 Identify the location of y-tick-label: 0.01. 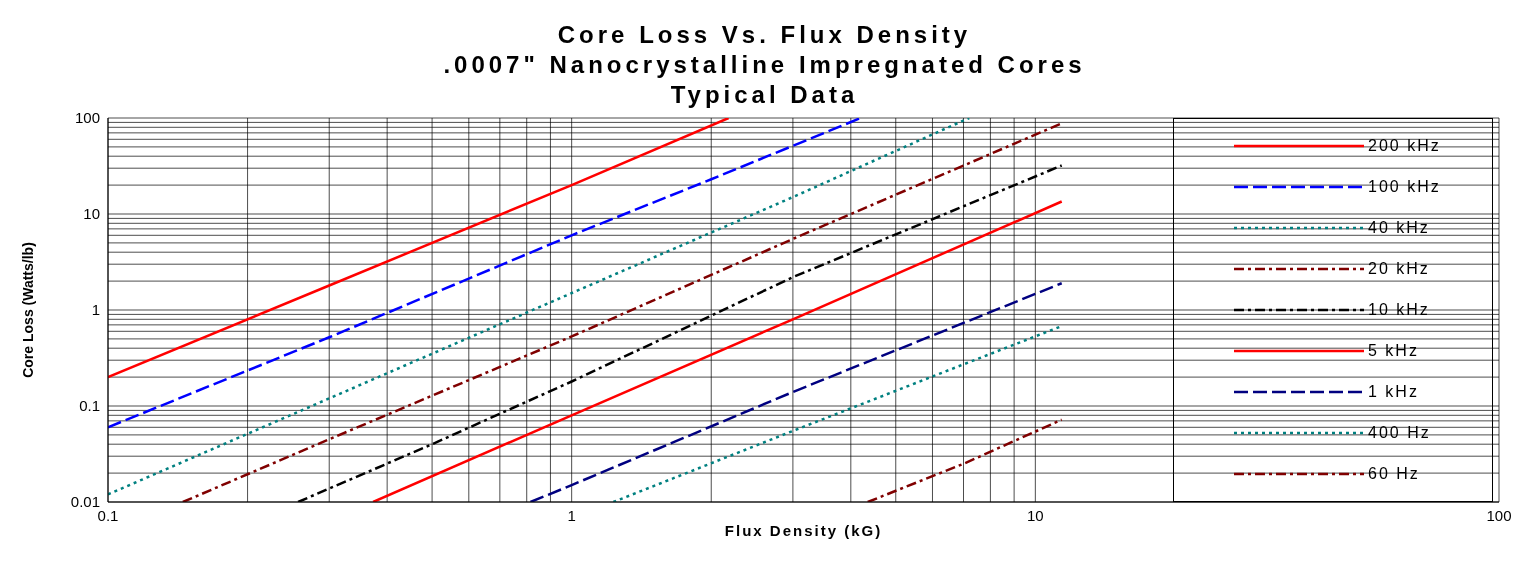
(85, 502).